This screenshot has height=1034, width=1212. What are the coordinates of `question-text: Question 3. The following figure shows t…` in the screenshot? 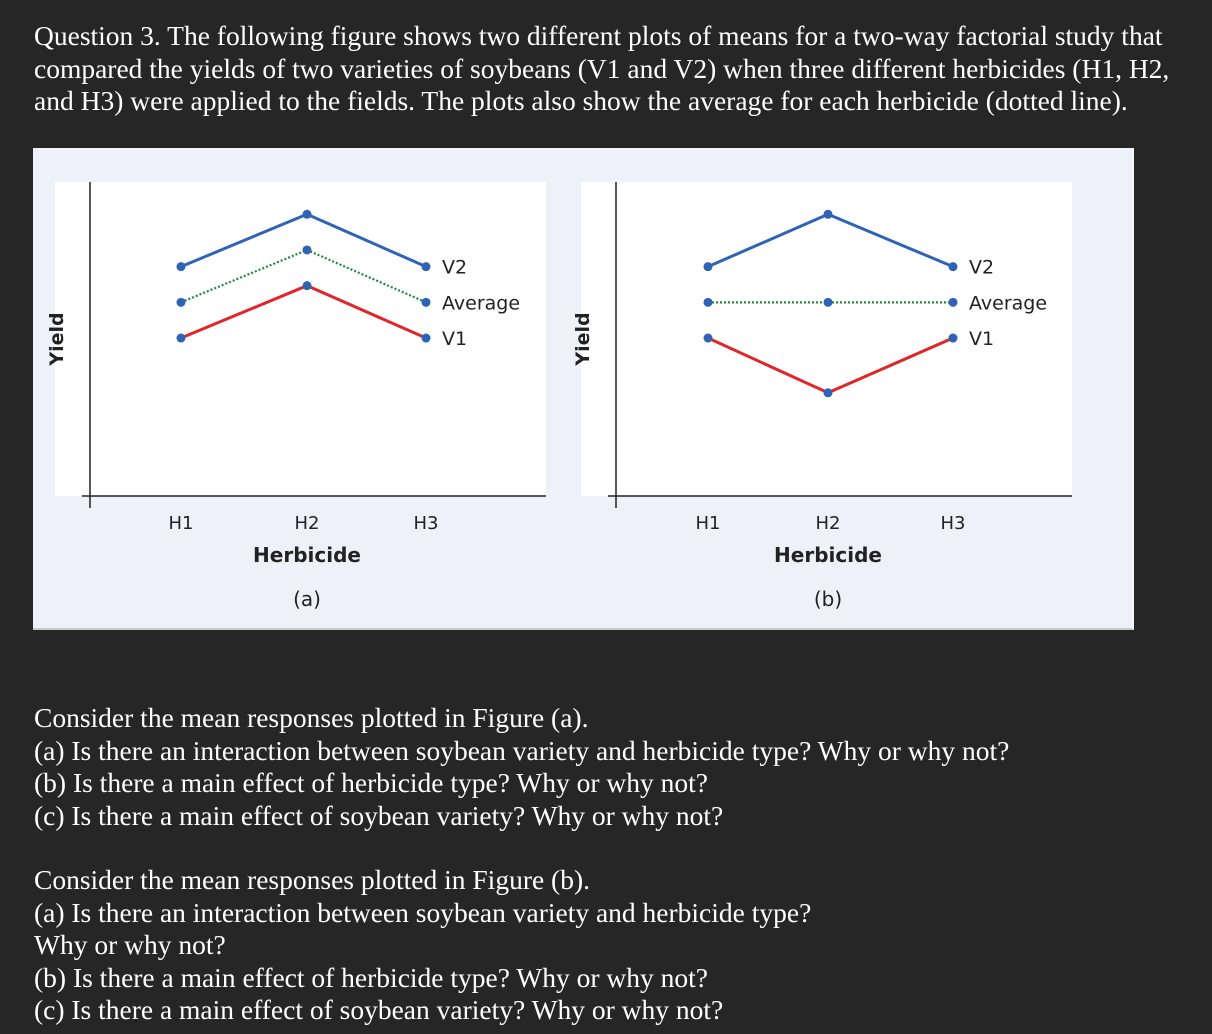 It's located at (619, 69).